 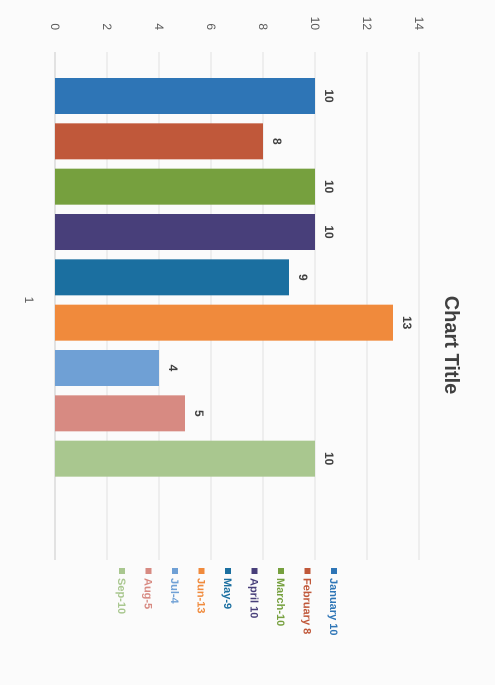 I want to click on value-tick-label: 6, so click(x=211, y=26).